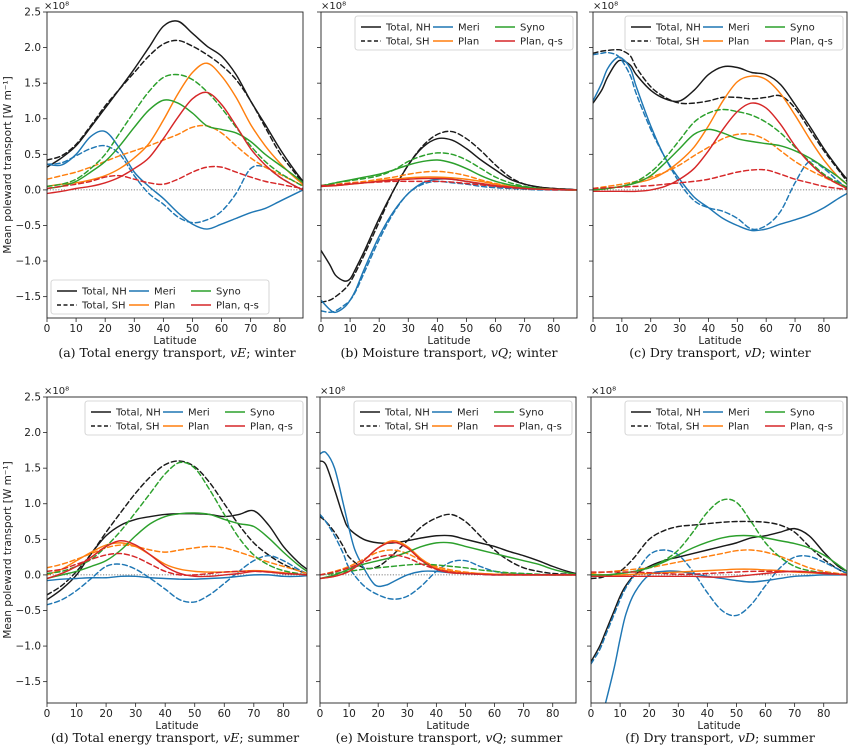 The width and height of the screenshot is (850, 746). I want to click on legend-label: Total, SH, so click(407, 42).